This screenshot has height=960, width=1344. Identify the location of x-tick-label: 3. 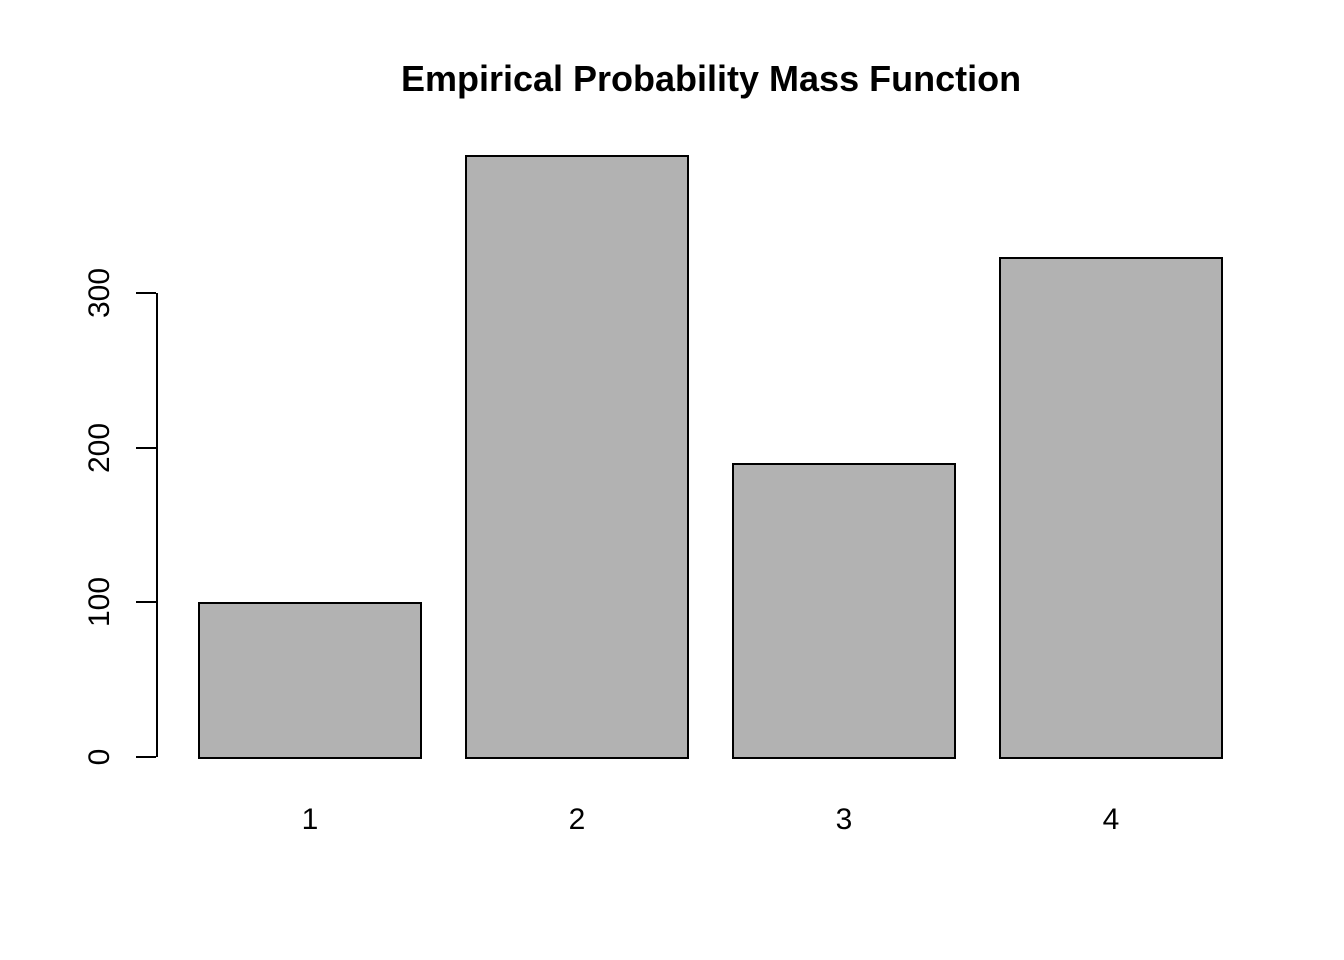
(844, 819).